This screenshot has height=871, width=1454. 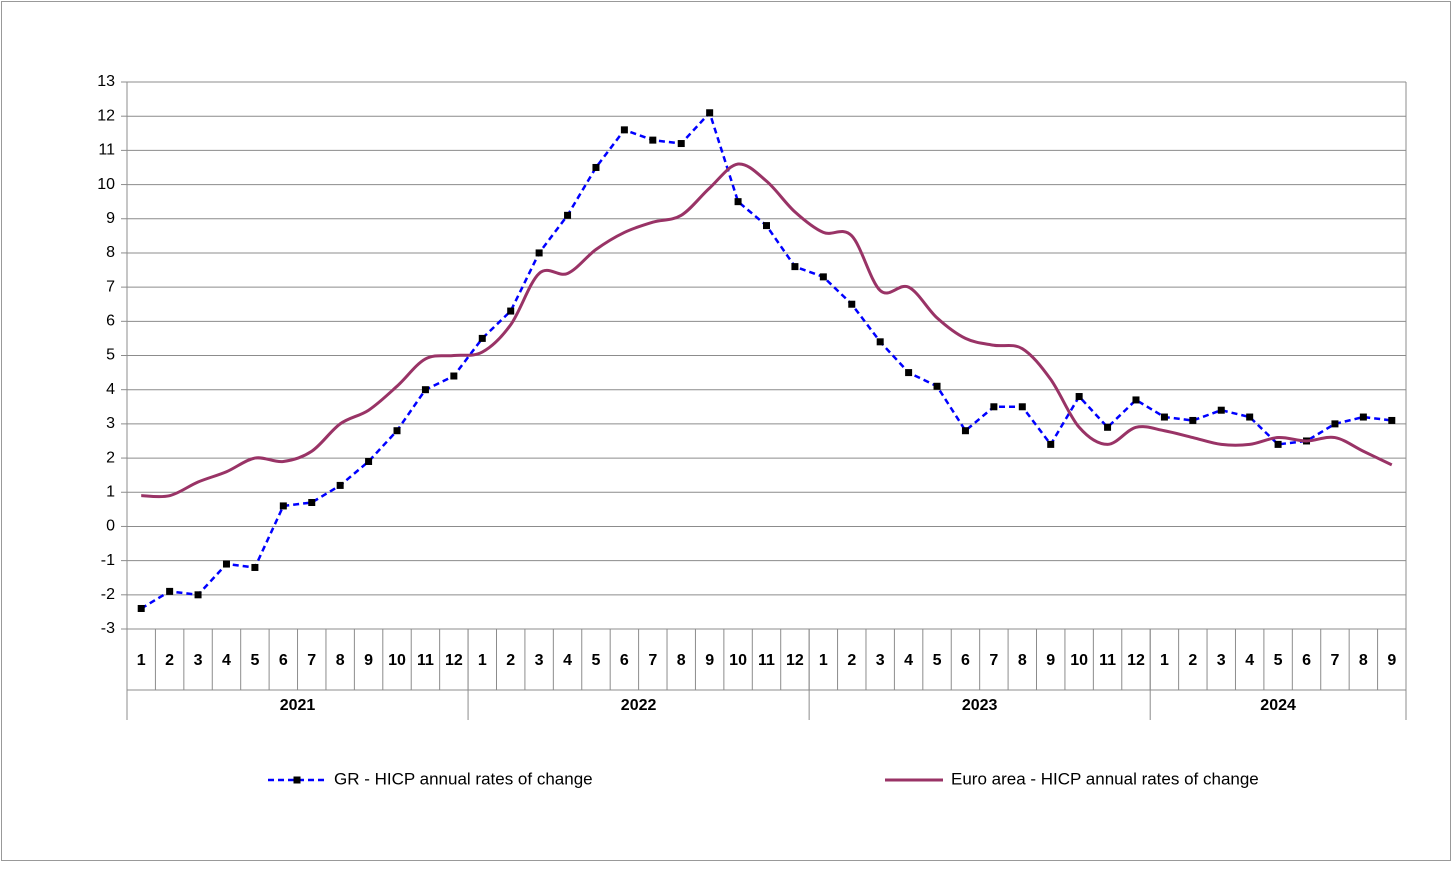 I want to click on year-label: 2021, so click(x=298, y=705).